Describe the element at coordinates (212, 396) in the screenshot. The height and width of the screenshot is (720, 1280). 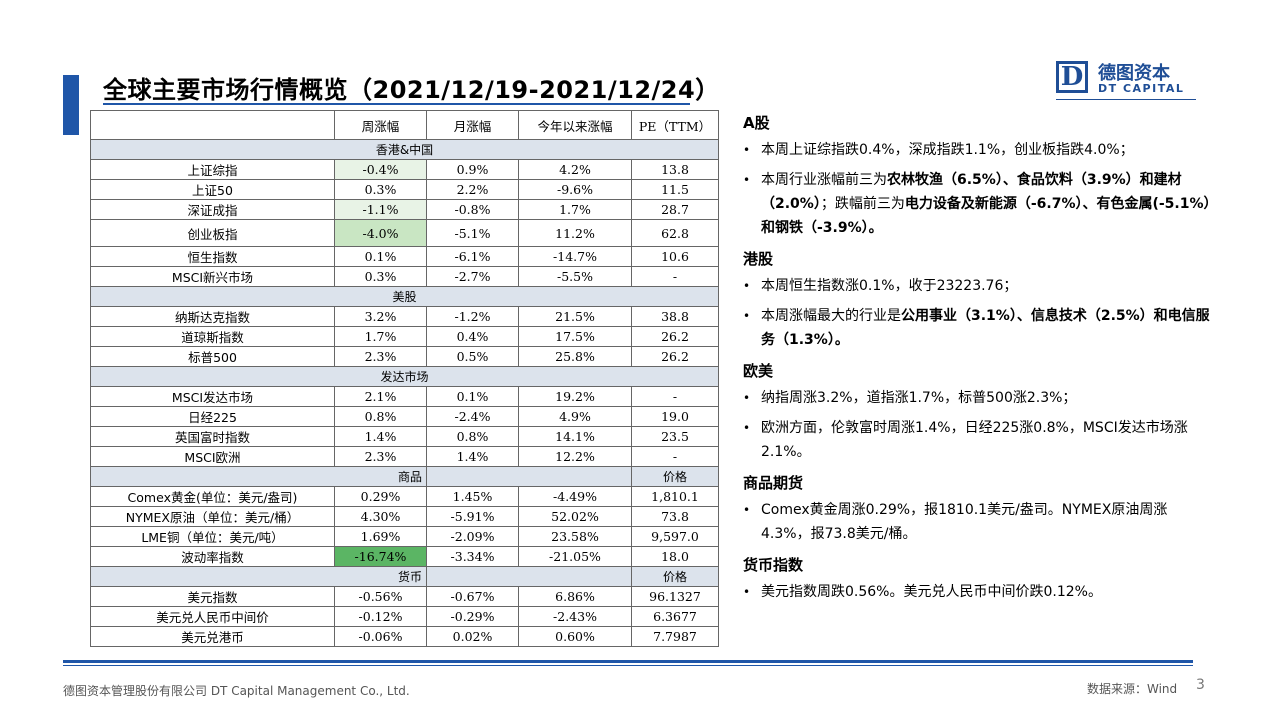
I see `row-name: MSCI发达市场` at that location.